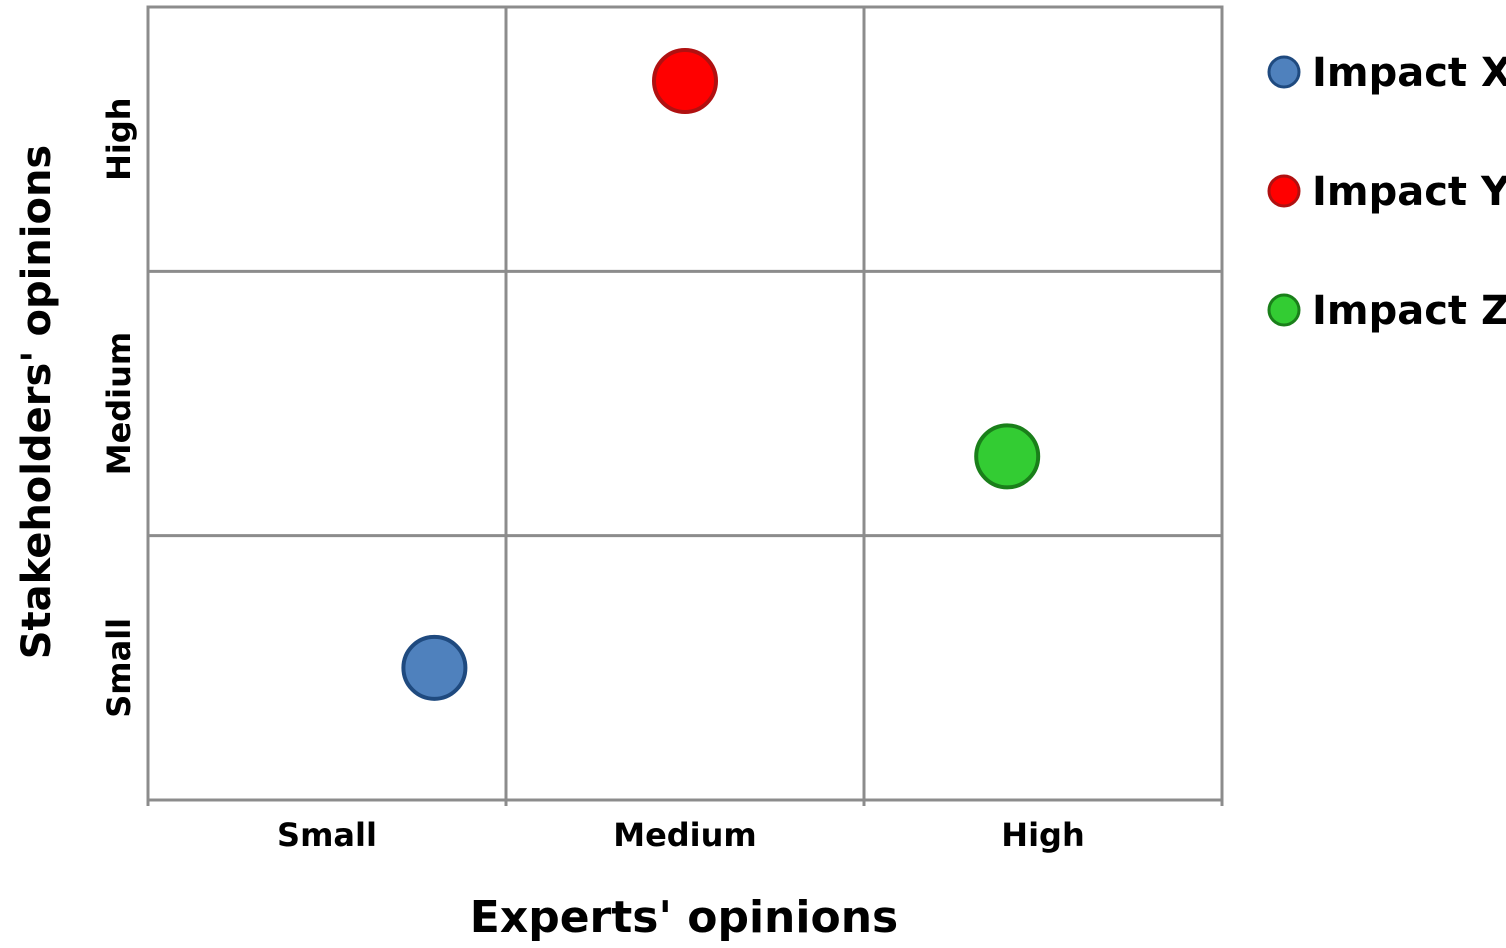 The width and height of the screenshot is (1506, 948). I want to click on y-tick-label: Medium, so click(119, 404).